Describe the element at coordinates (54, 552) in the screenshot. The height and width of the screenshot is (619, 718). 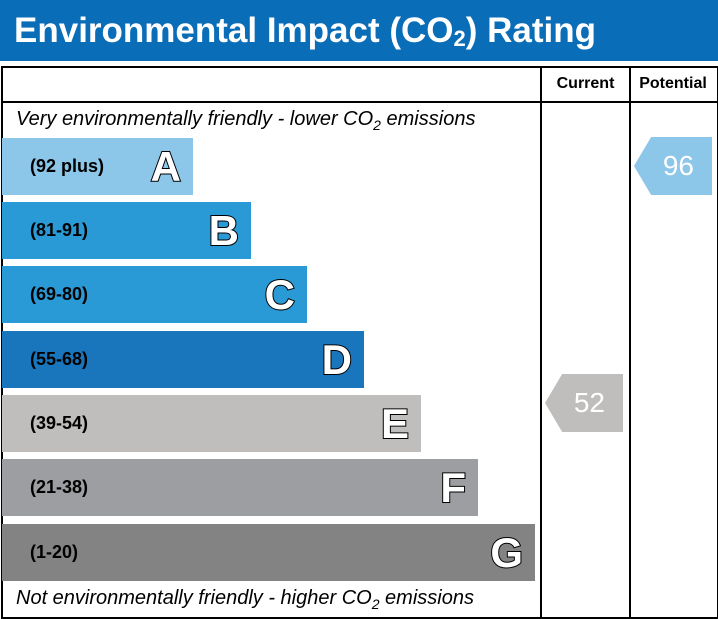
I see `band-range: (1-20)` at that location.